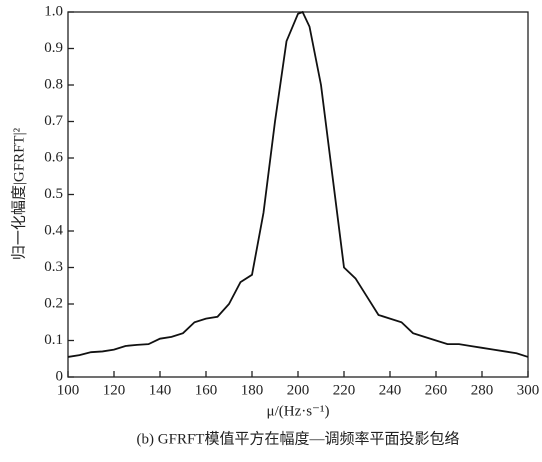 The height and width of the screenshot is (462, 542). Describe the element at coordinates (53, 303) in the screenshot. I see `y-tick-label: 0.2` at that location.